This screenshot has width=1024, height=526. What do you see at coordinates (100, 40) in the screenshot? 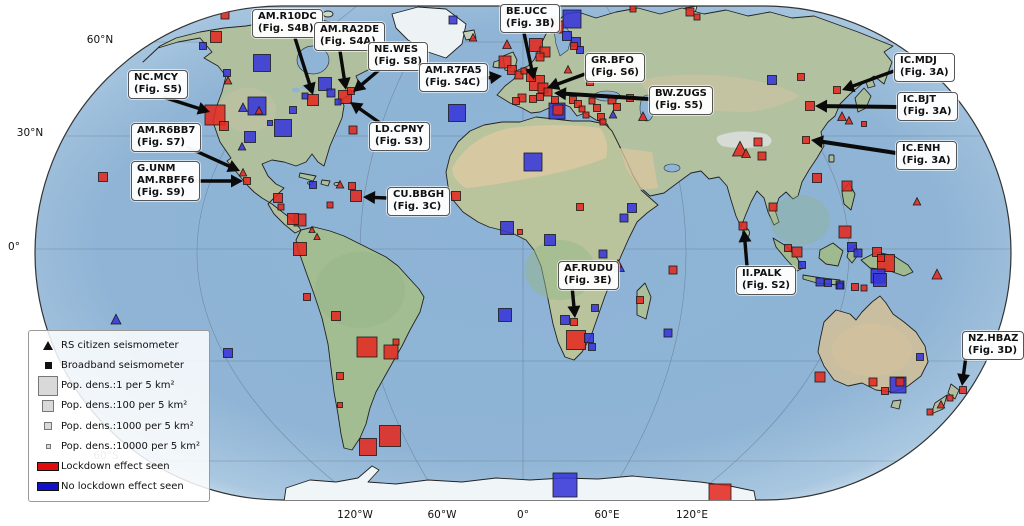
I see `axis-label-60degN: 60°N` at bounding box center [100, 40].